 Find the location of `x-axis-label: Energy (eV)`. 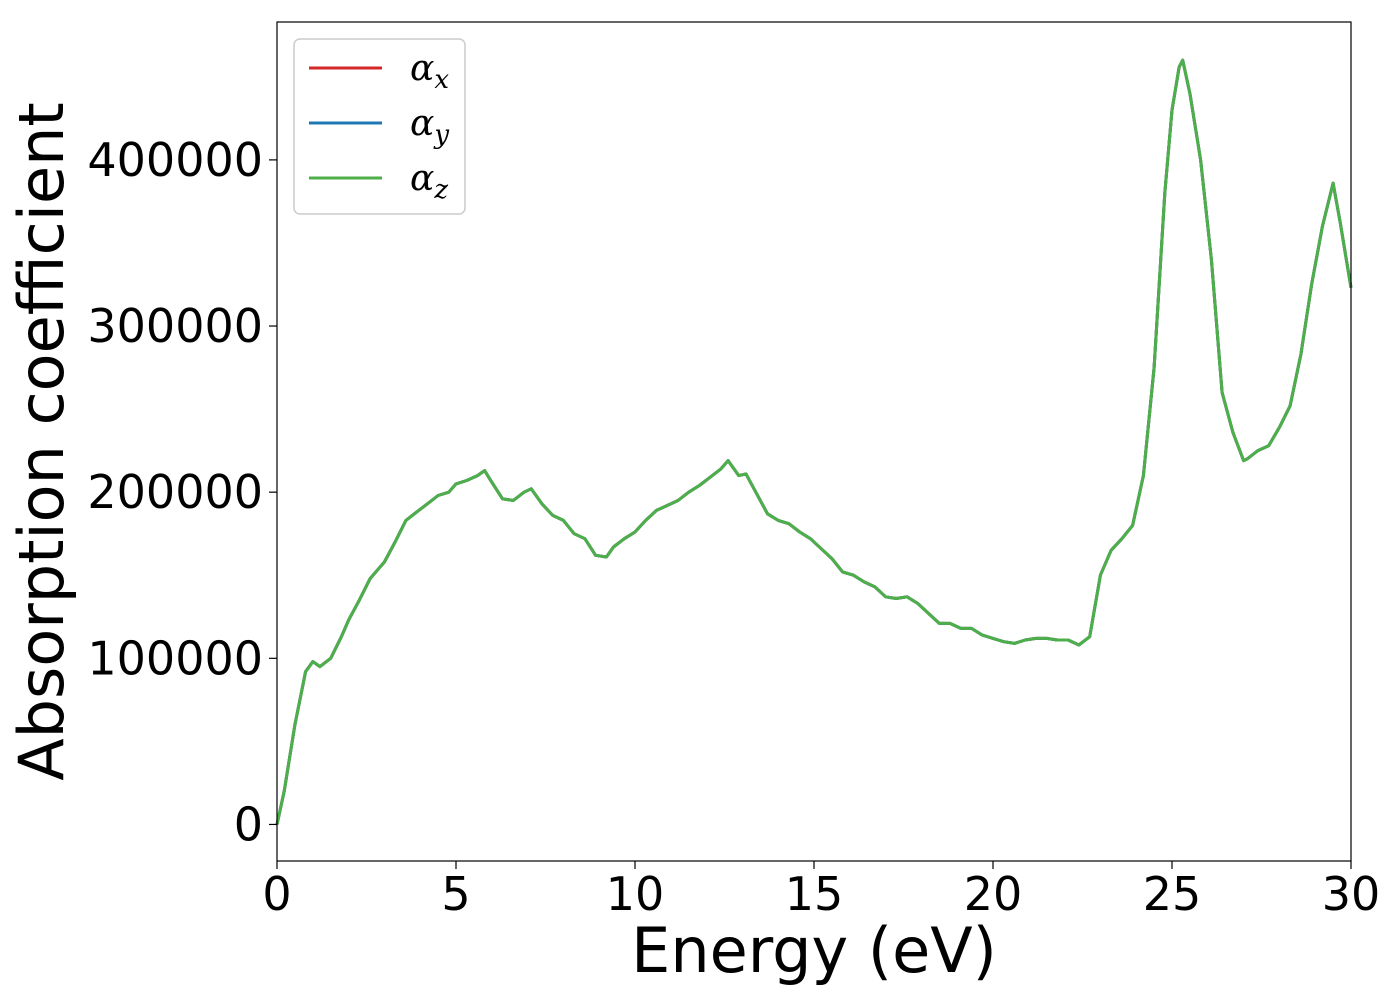

x-axis-label: Energy (eV) is located at coordinates (814, 950).